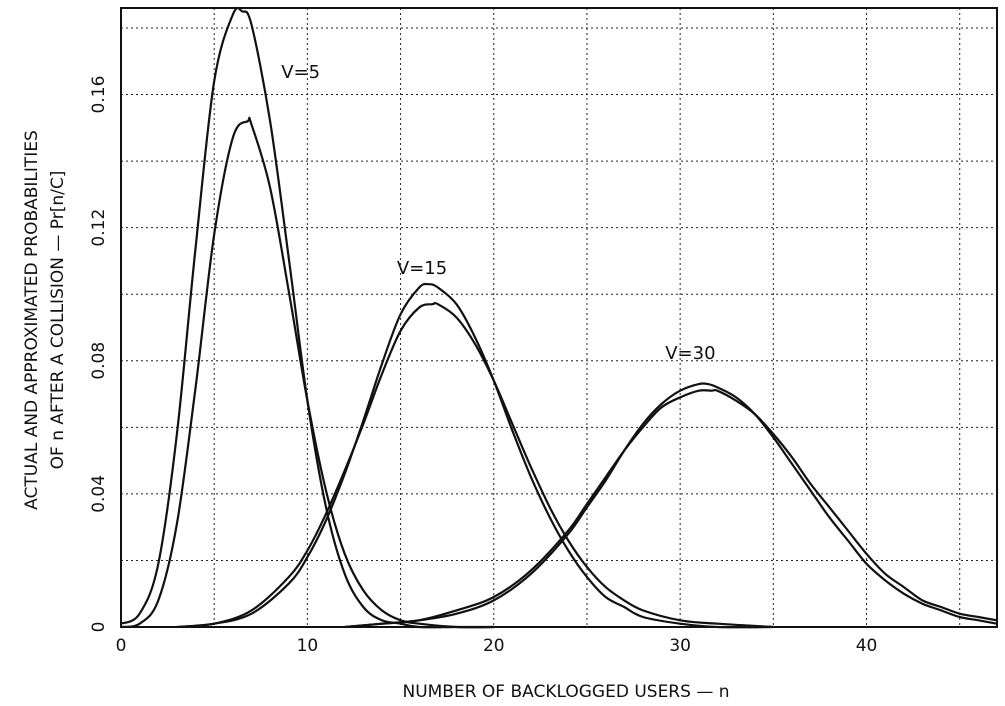 Image resolution: width=1005 pixels, height=706 pixels. I want to click on x-tick-label: 40, so click(867, 646).